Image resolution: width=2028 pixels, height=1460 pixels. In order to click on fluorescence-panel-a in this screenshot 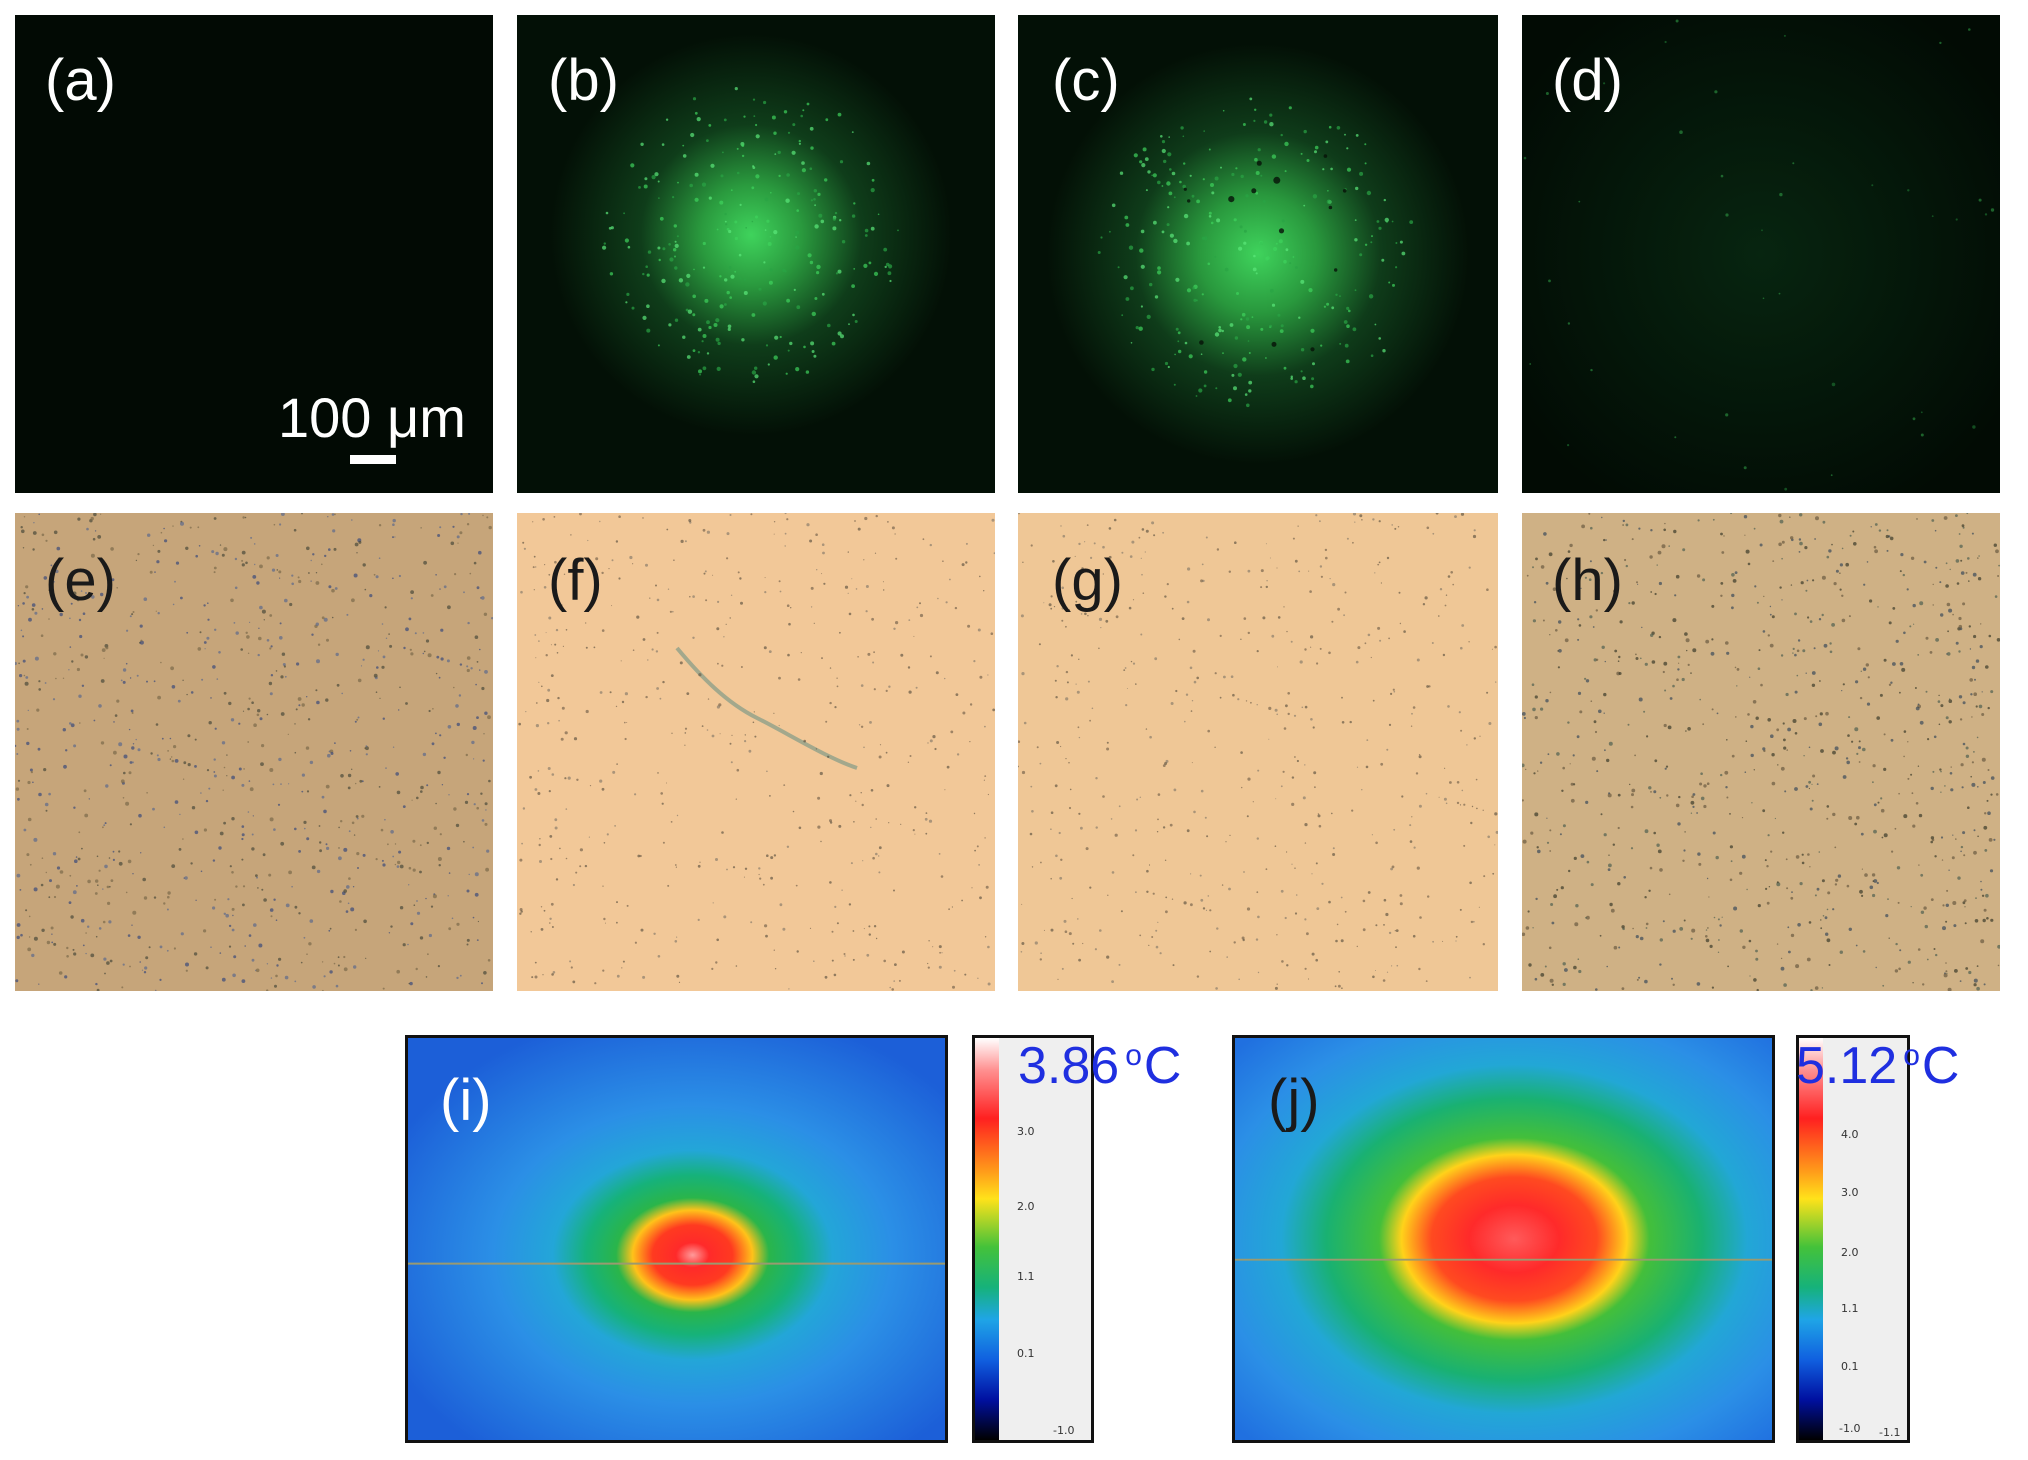, I will do `click(254, 254)`.